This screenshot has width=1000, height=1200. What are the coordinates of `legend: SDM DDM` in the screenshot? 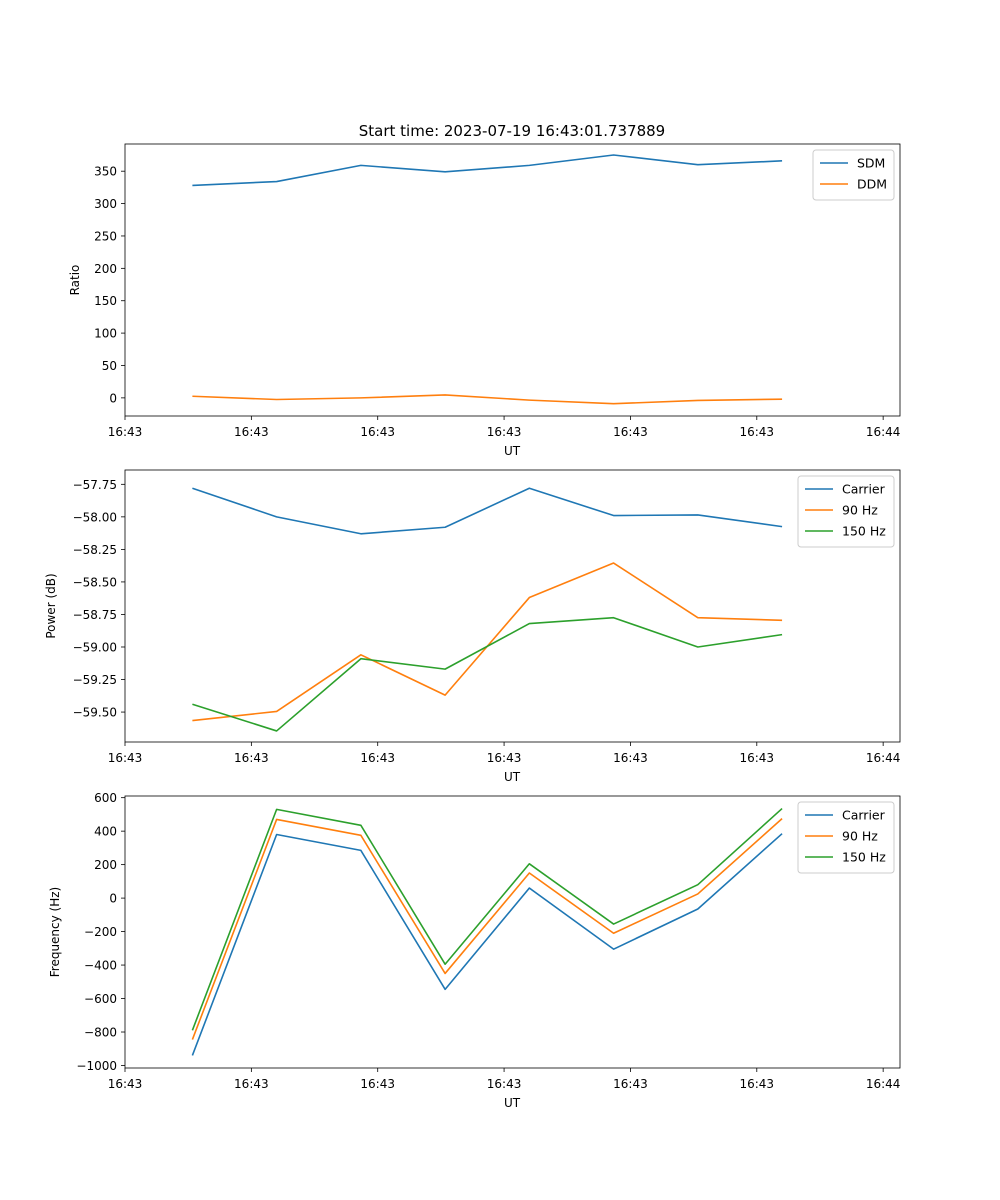 It's located at (853, 175).